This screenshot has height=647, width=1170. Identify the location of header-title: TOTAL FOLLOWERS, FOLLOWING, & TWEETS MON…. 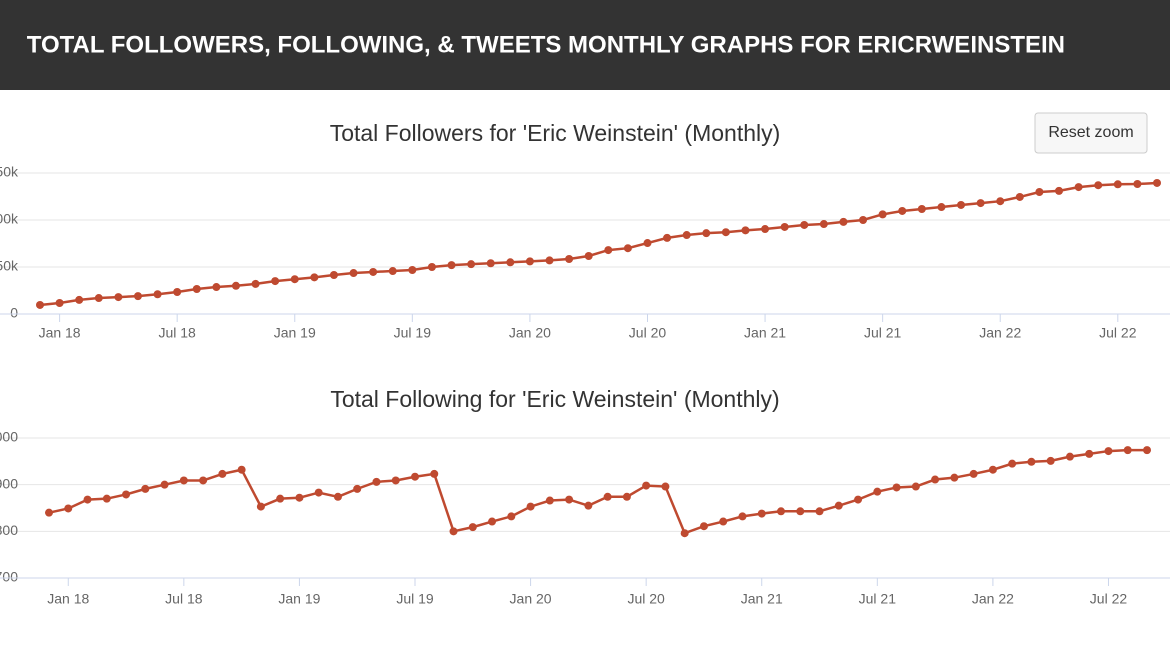
(546, 44).